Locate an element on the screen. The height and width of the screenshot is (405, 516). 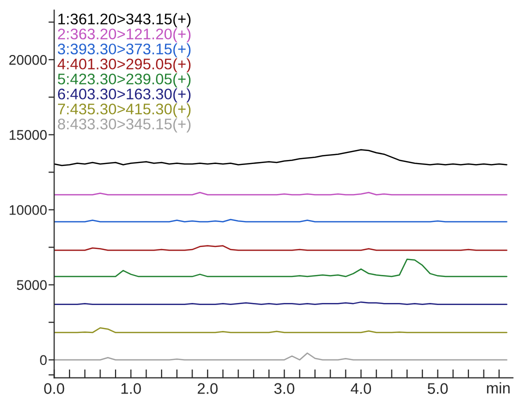
x-tick-label: 4.0 is located at coordinates (361, 388).